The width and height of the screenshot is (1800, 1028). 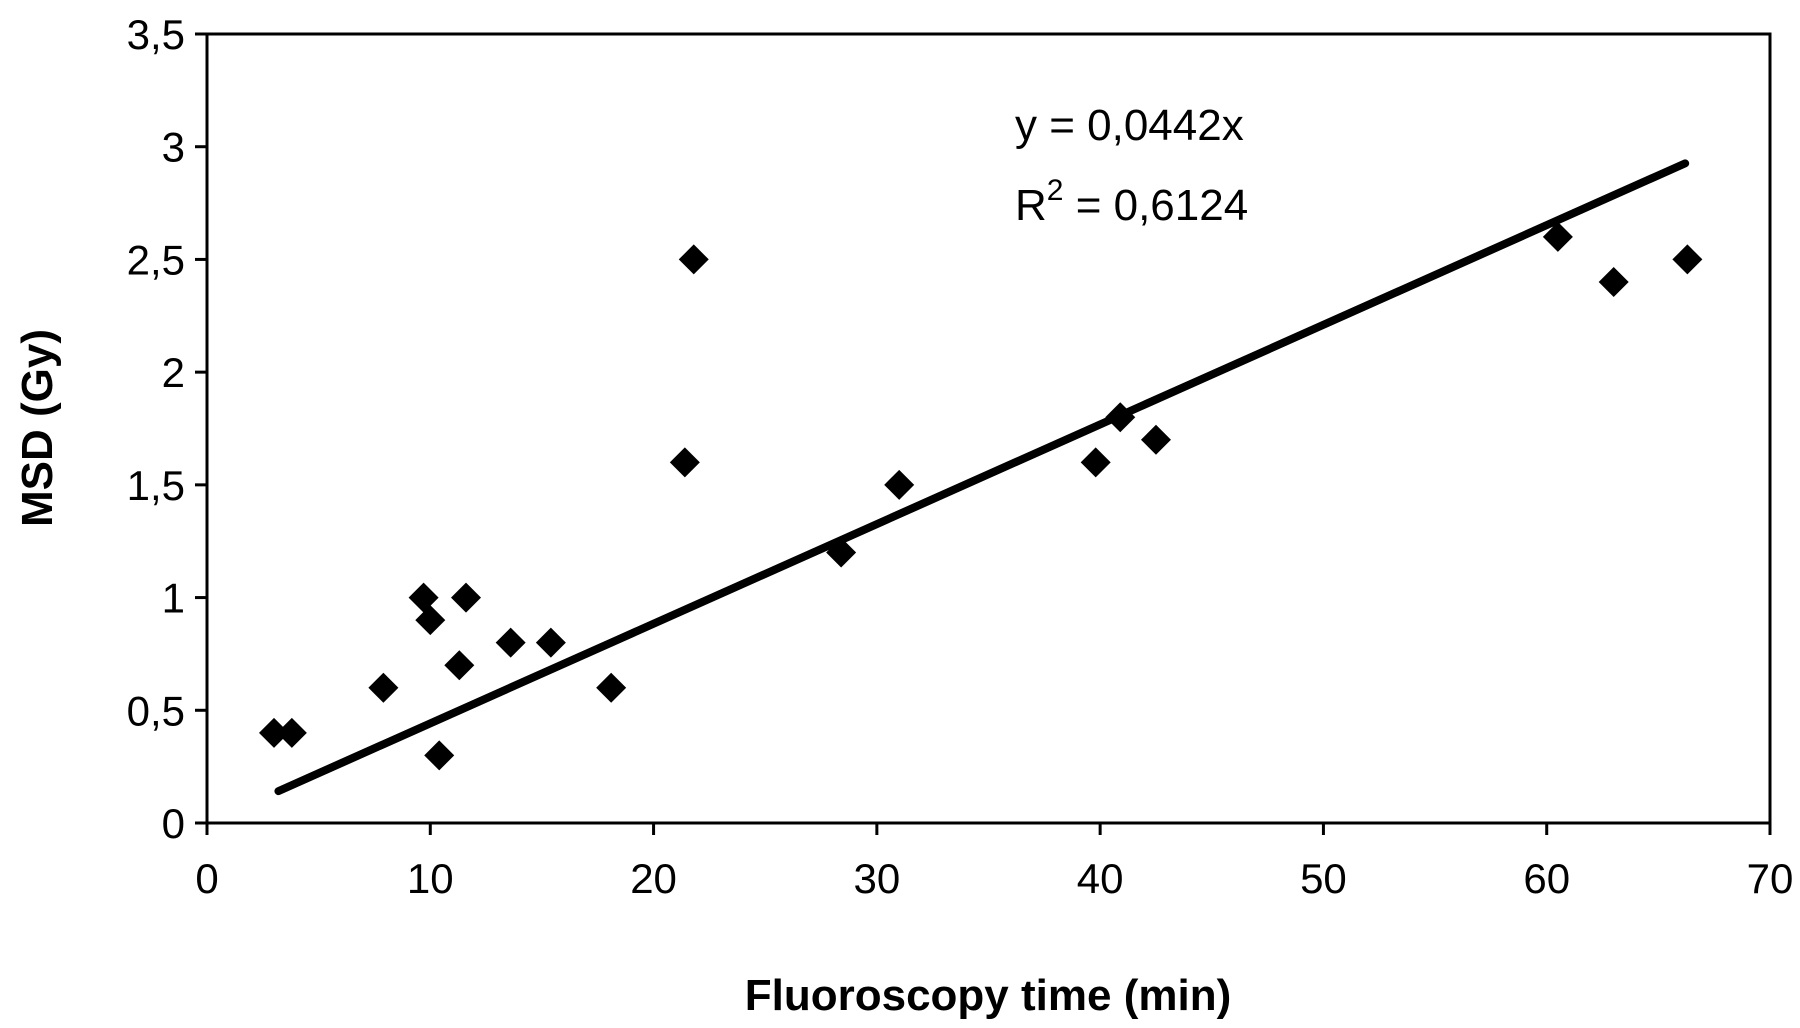 What do you see at coordinates (1323, 878) in the screenshot?
I see `x-tick-label: 50` at bounding box center [1323, 878].